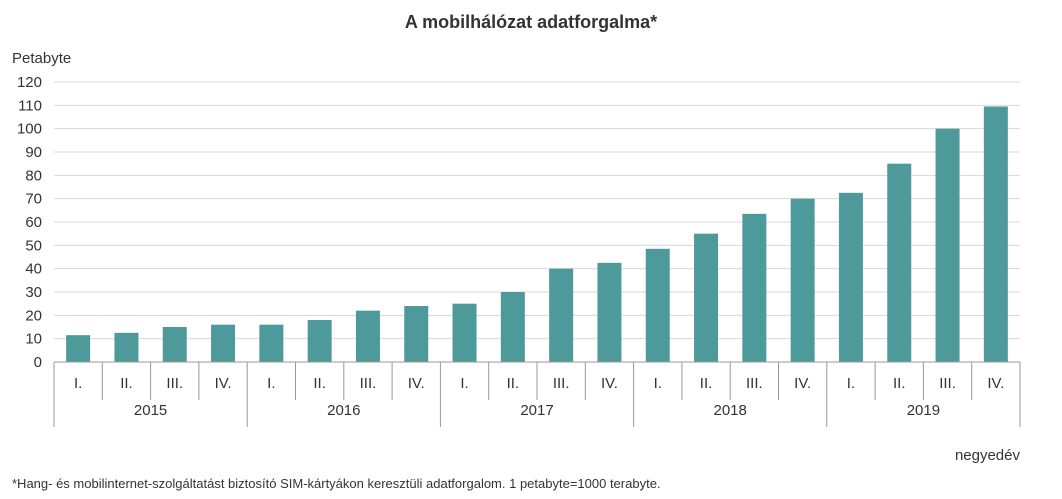 The width and height of the screenshot is (1062, 499). Describe the element at coordinates (33, 269) in the screenshot. I see `y-tick-label: 40` at that location.